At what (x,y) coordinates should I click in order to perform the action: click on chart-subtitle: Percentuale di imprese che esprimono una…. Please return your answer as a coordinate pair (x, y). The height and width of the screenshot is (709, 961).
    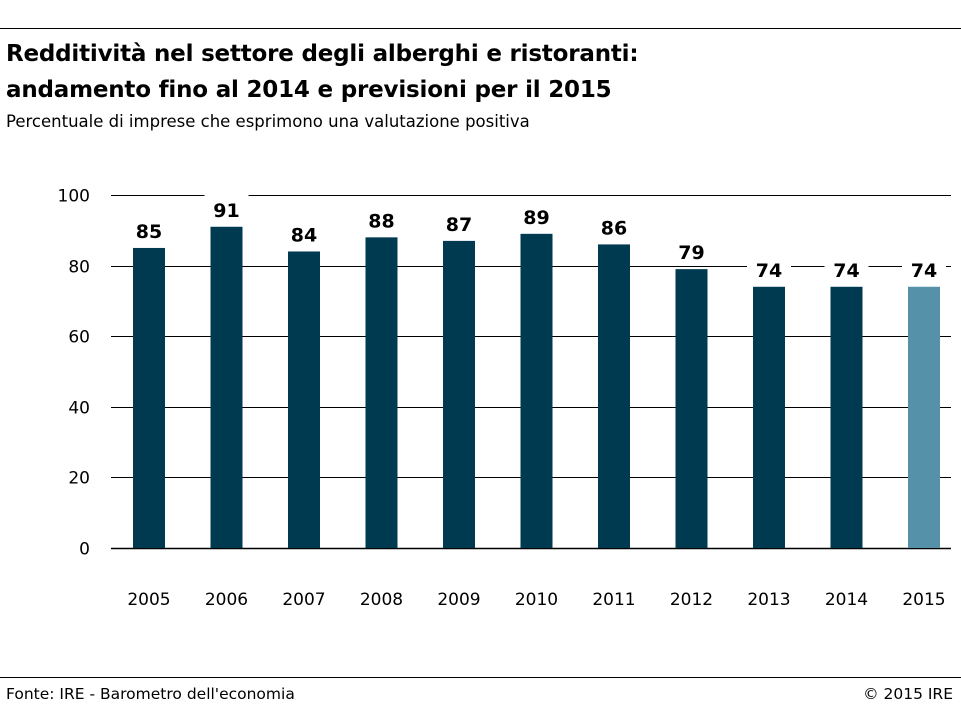
    Looking at the image, I should click on (268, 121).